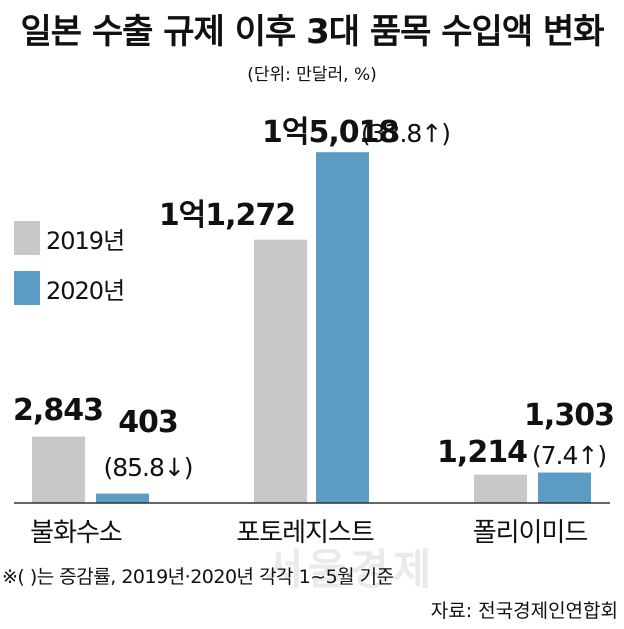  I want to click on change-label-hydrogen-fluoride: (85.8↓), so click(147, 467).